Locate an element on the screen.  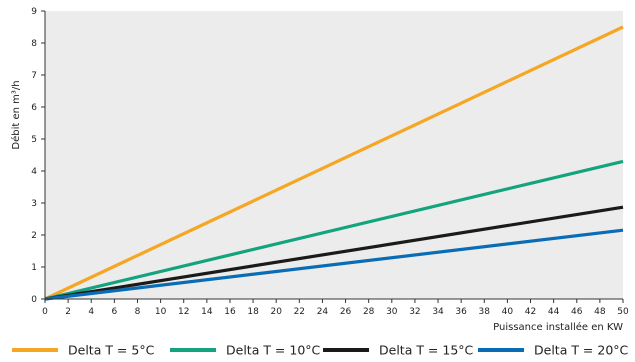
x-tick-label: 10 is located at coordinates (161, 312).